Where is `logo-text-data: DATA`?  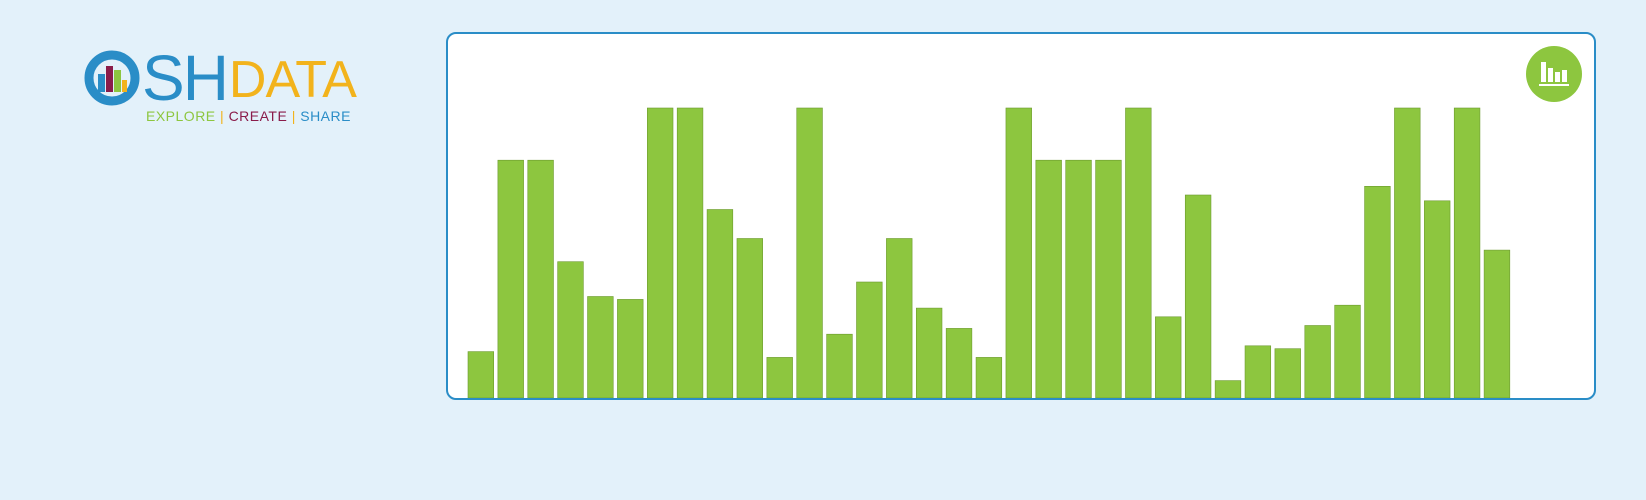
logo-text-data: DATA is located at coordinates (292, 80).